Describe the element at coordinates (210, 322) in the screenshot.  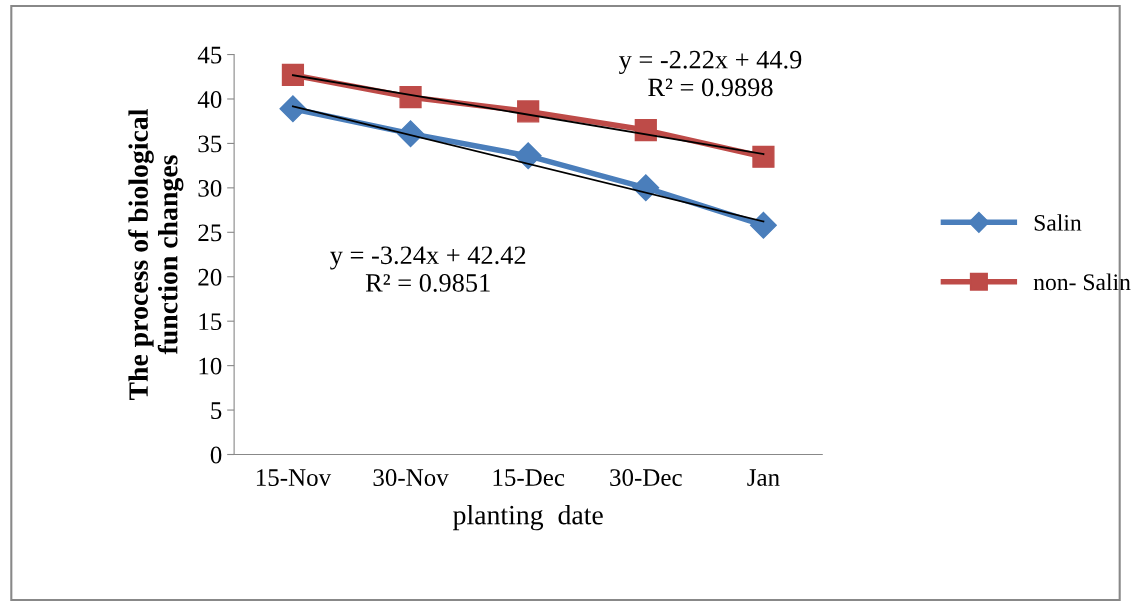
I see `y-tick-label: 15` at that location.